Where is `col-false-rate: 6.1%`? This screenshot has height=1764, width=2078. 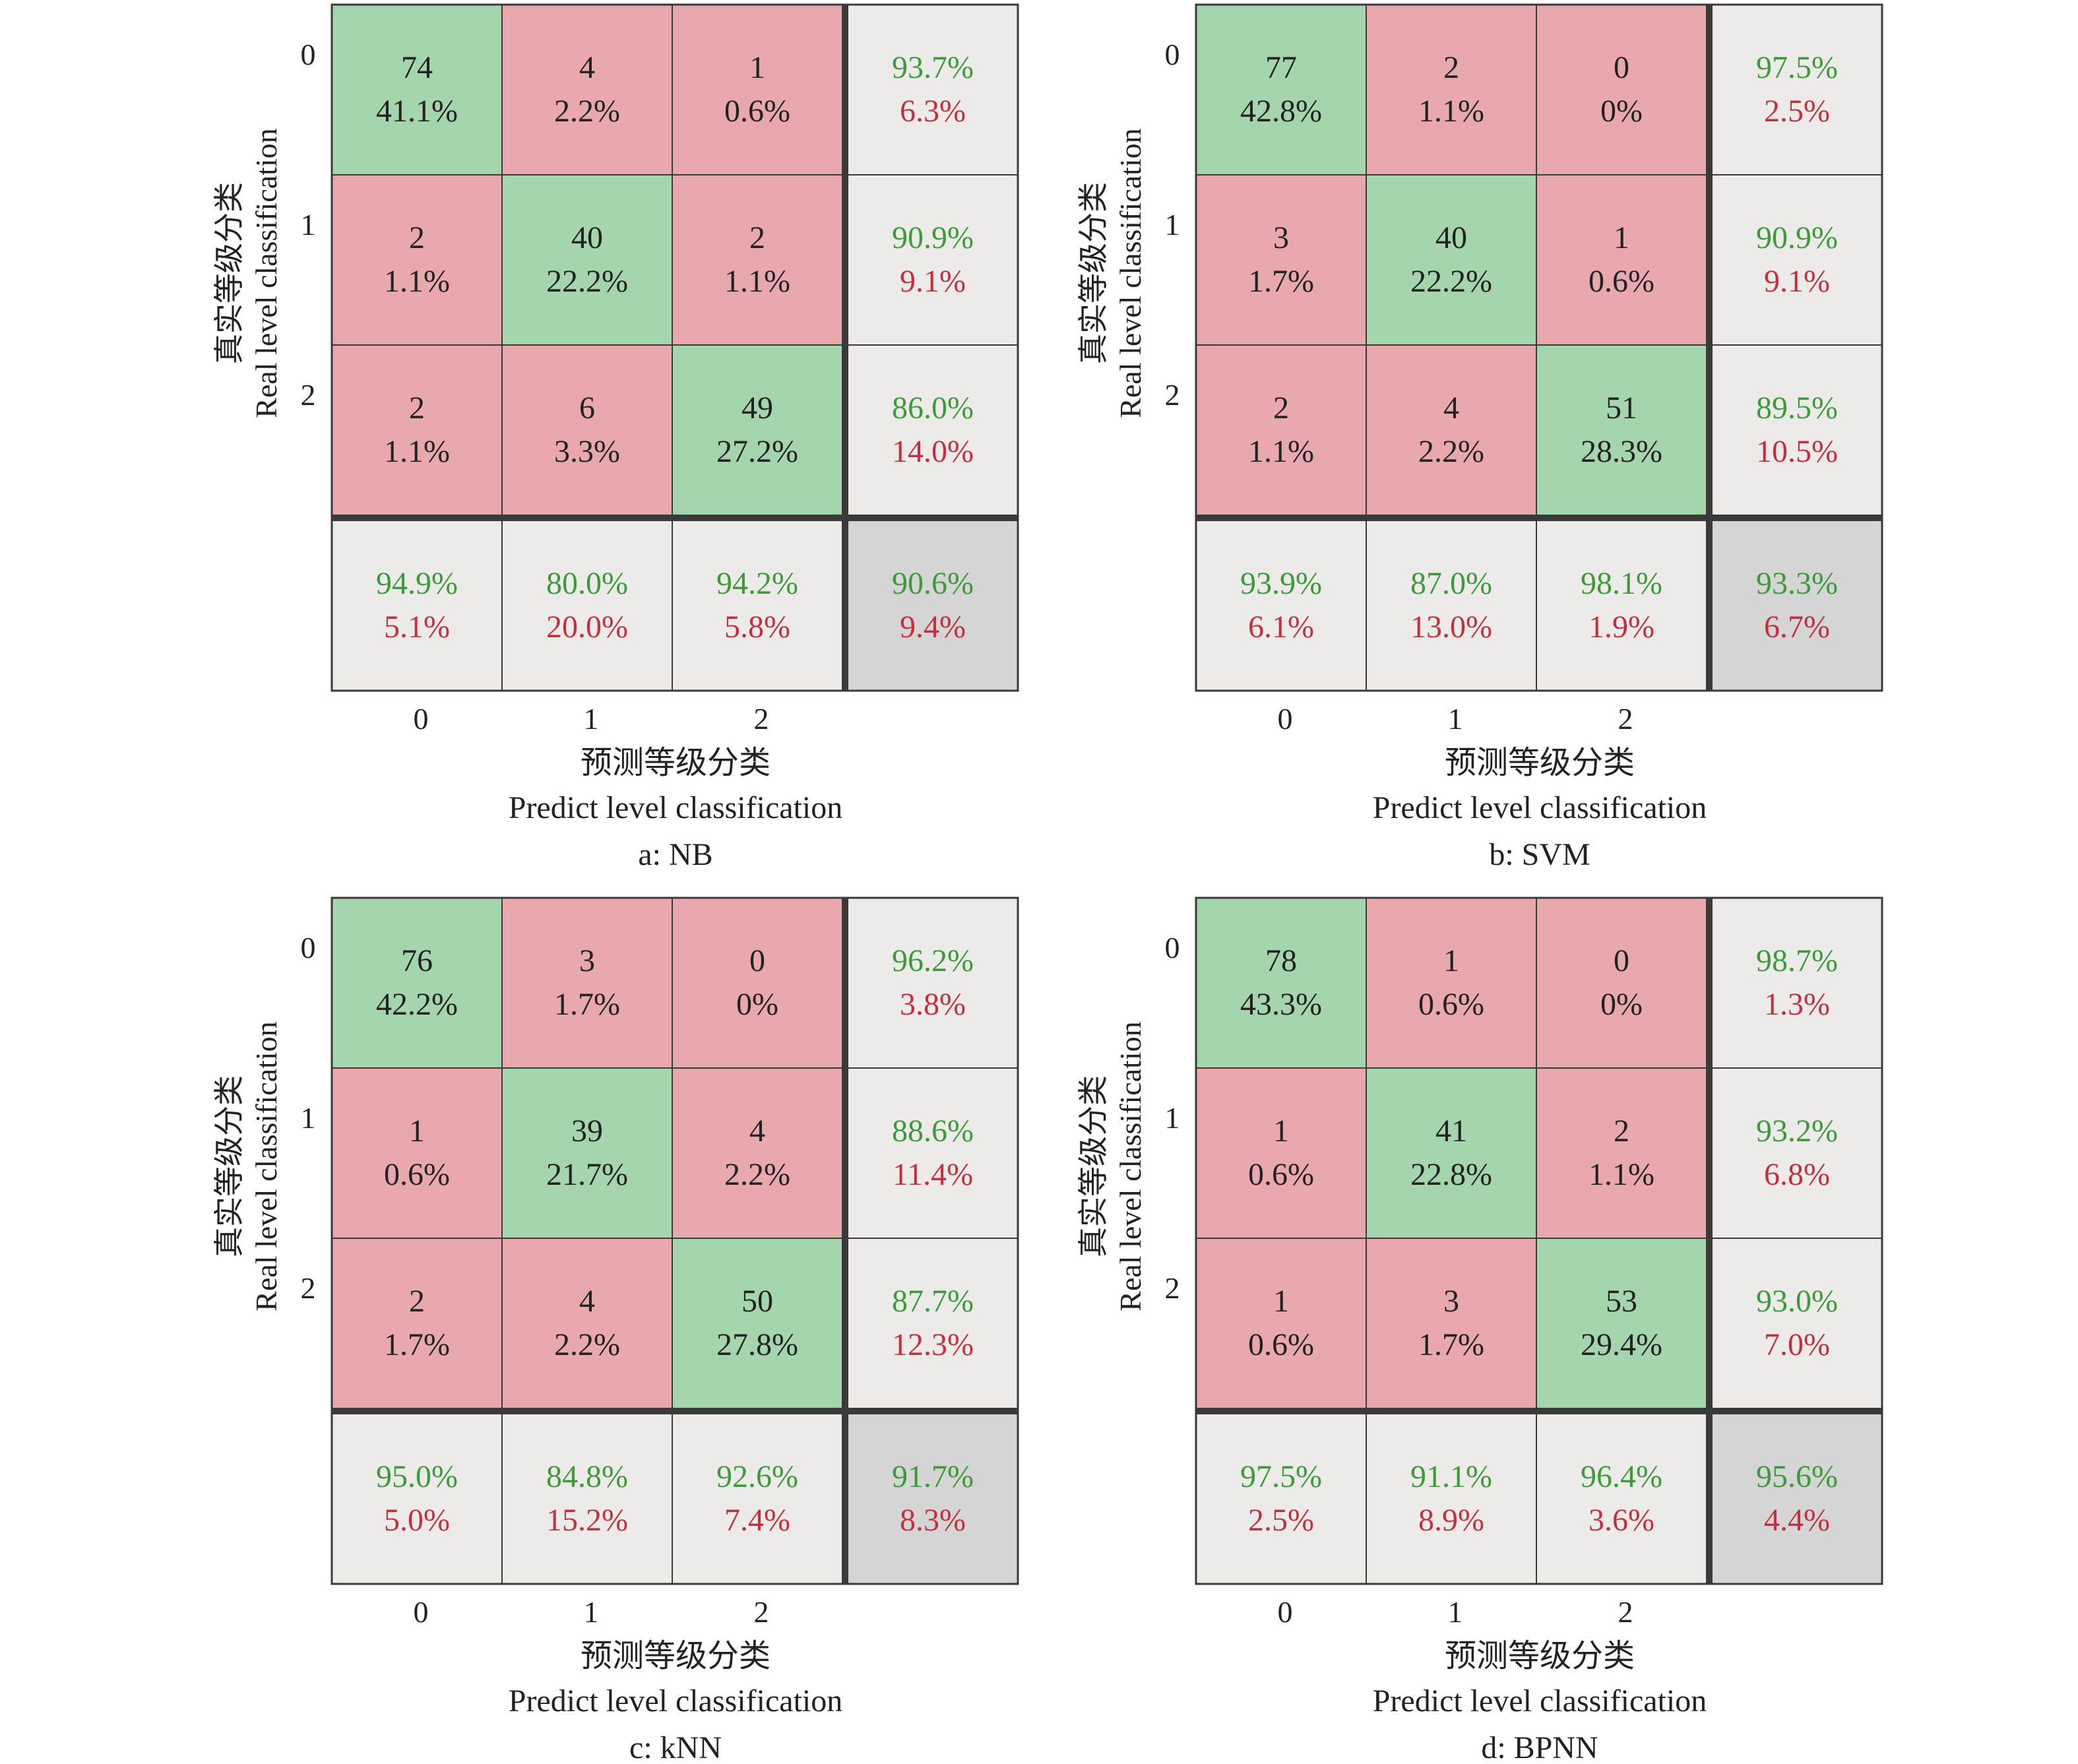
col-false-rate: 6.1% is located at coordinates (1281, 627).